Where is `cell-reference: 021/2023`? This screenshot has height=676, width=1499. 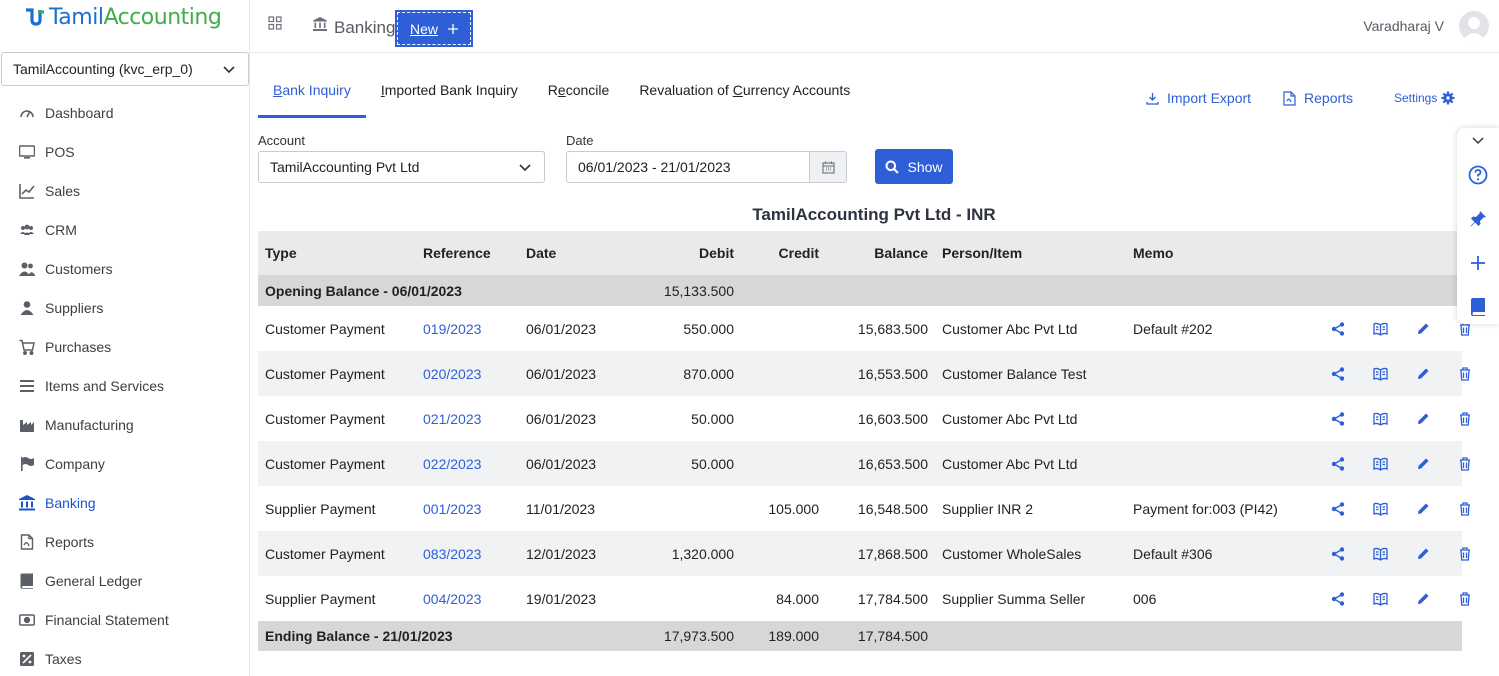
cell-reference: 021/2023 is located at coordinates (452, 418).